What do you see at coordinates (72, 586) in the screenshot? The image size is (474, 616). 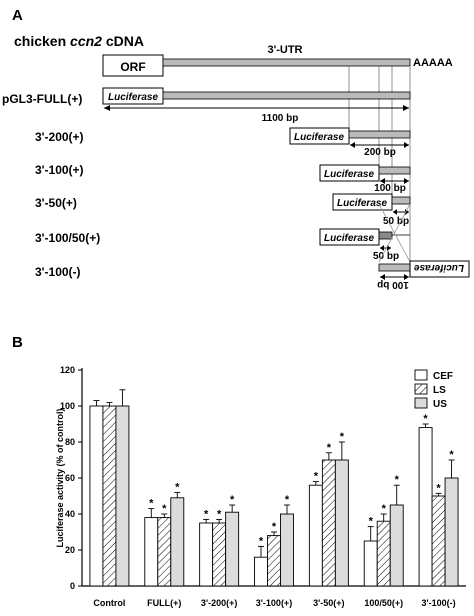 I see `y-tick-label: 0` at bounding box center [72, 586].